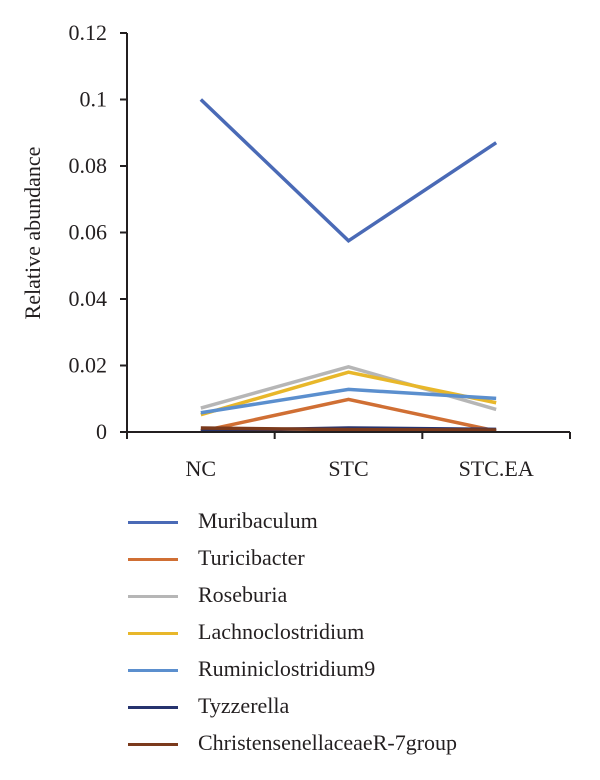 Image resolution: width=600 pixels, height=780 pixels. What do you see at coordinates (358, 709) in the screenshot?
I see `legend-item: Tyzzerella` at bounding box center [358, 709].